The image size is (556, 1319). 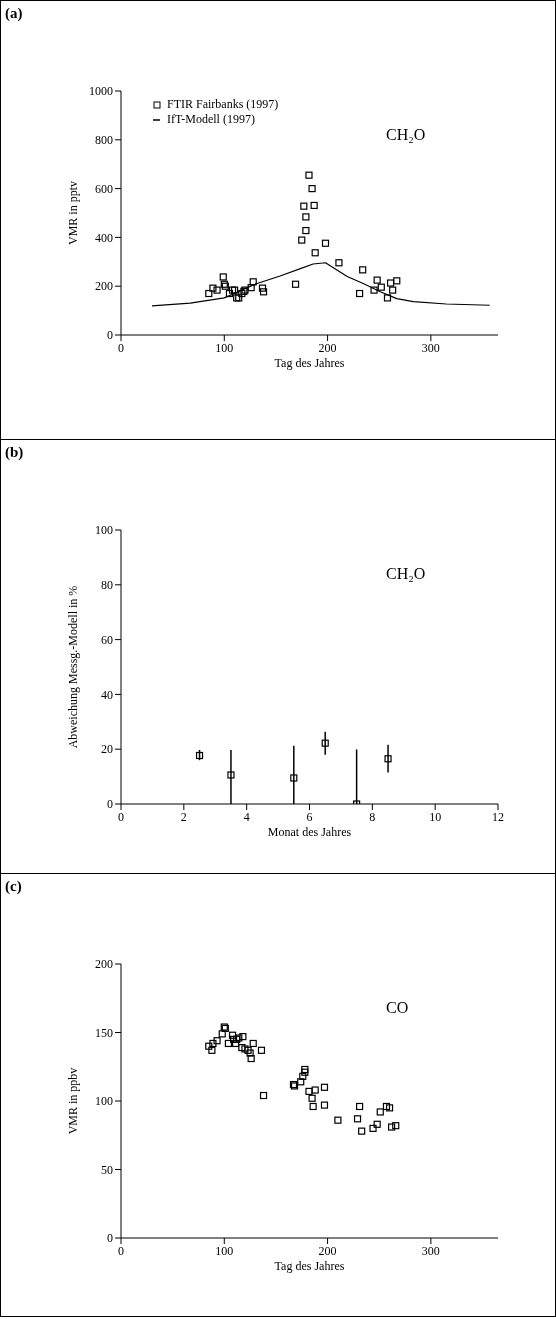 I want to click on y-tick-label: 800, so click(x=104, y=140).